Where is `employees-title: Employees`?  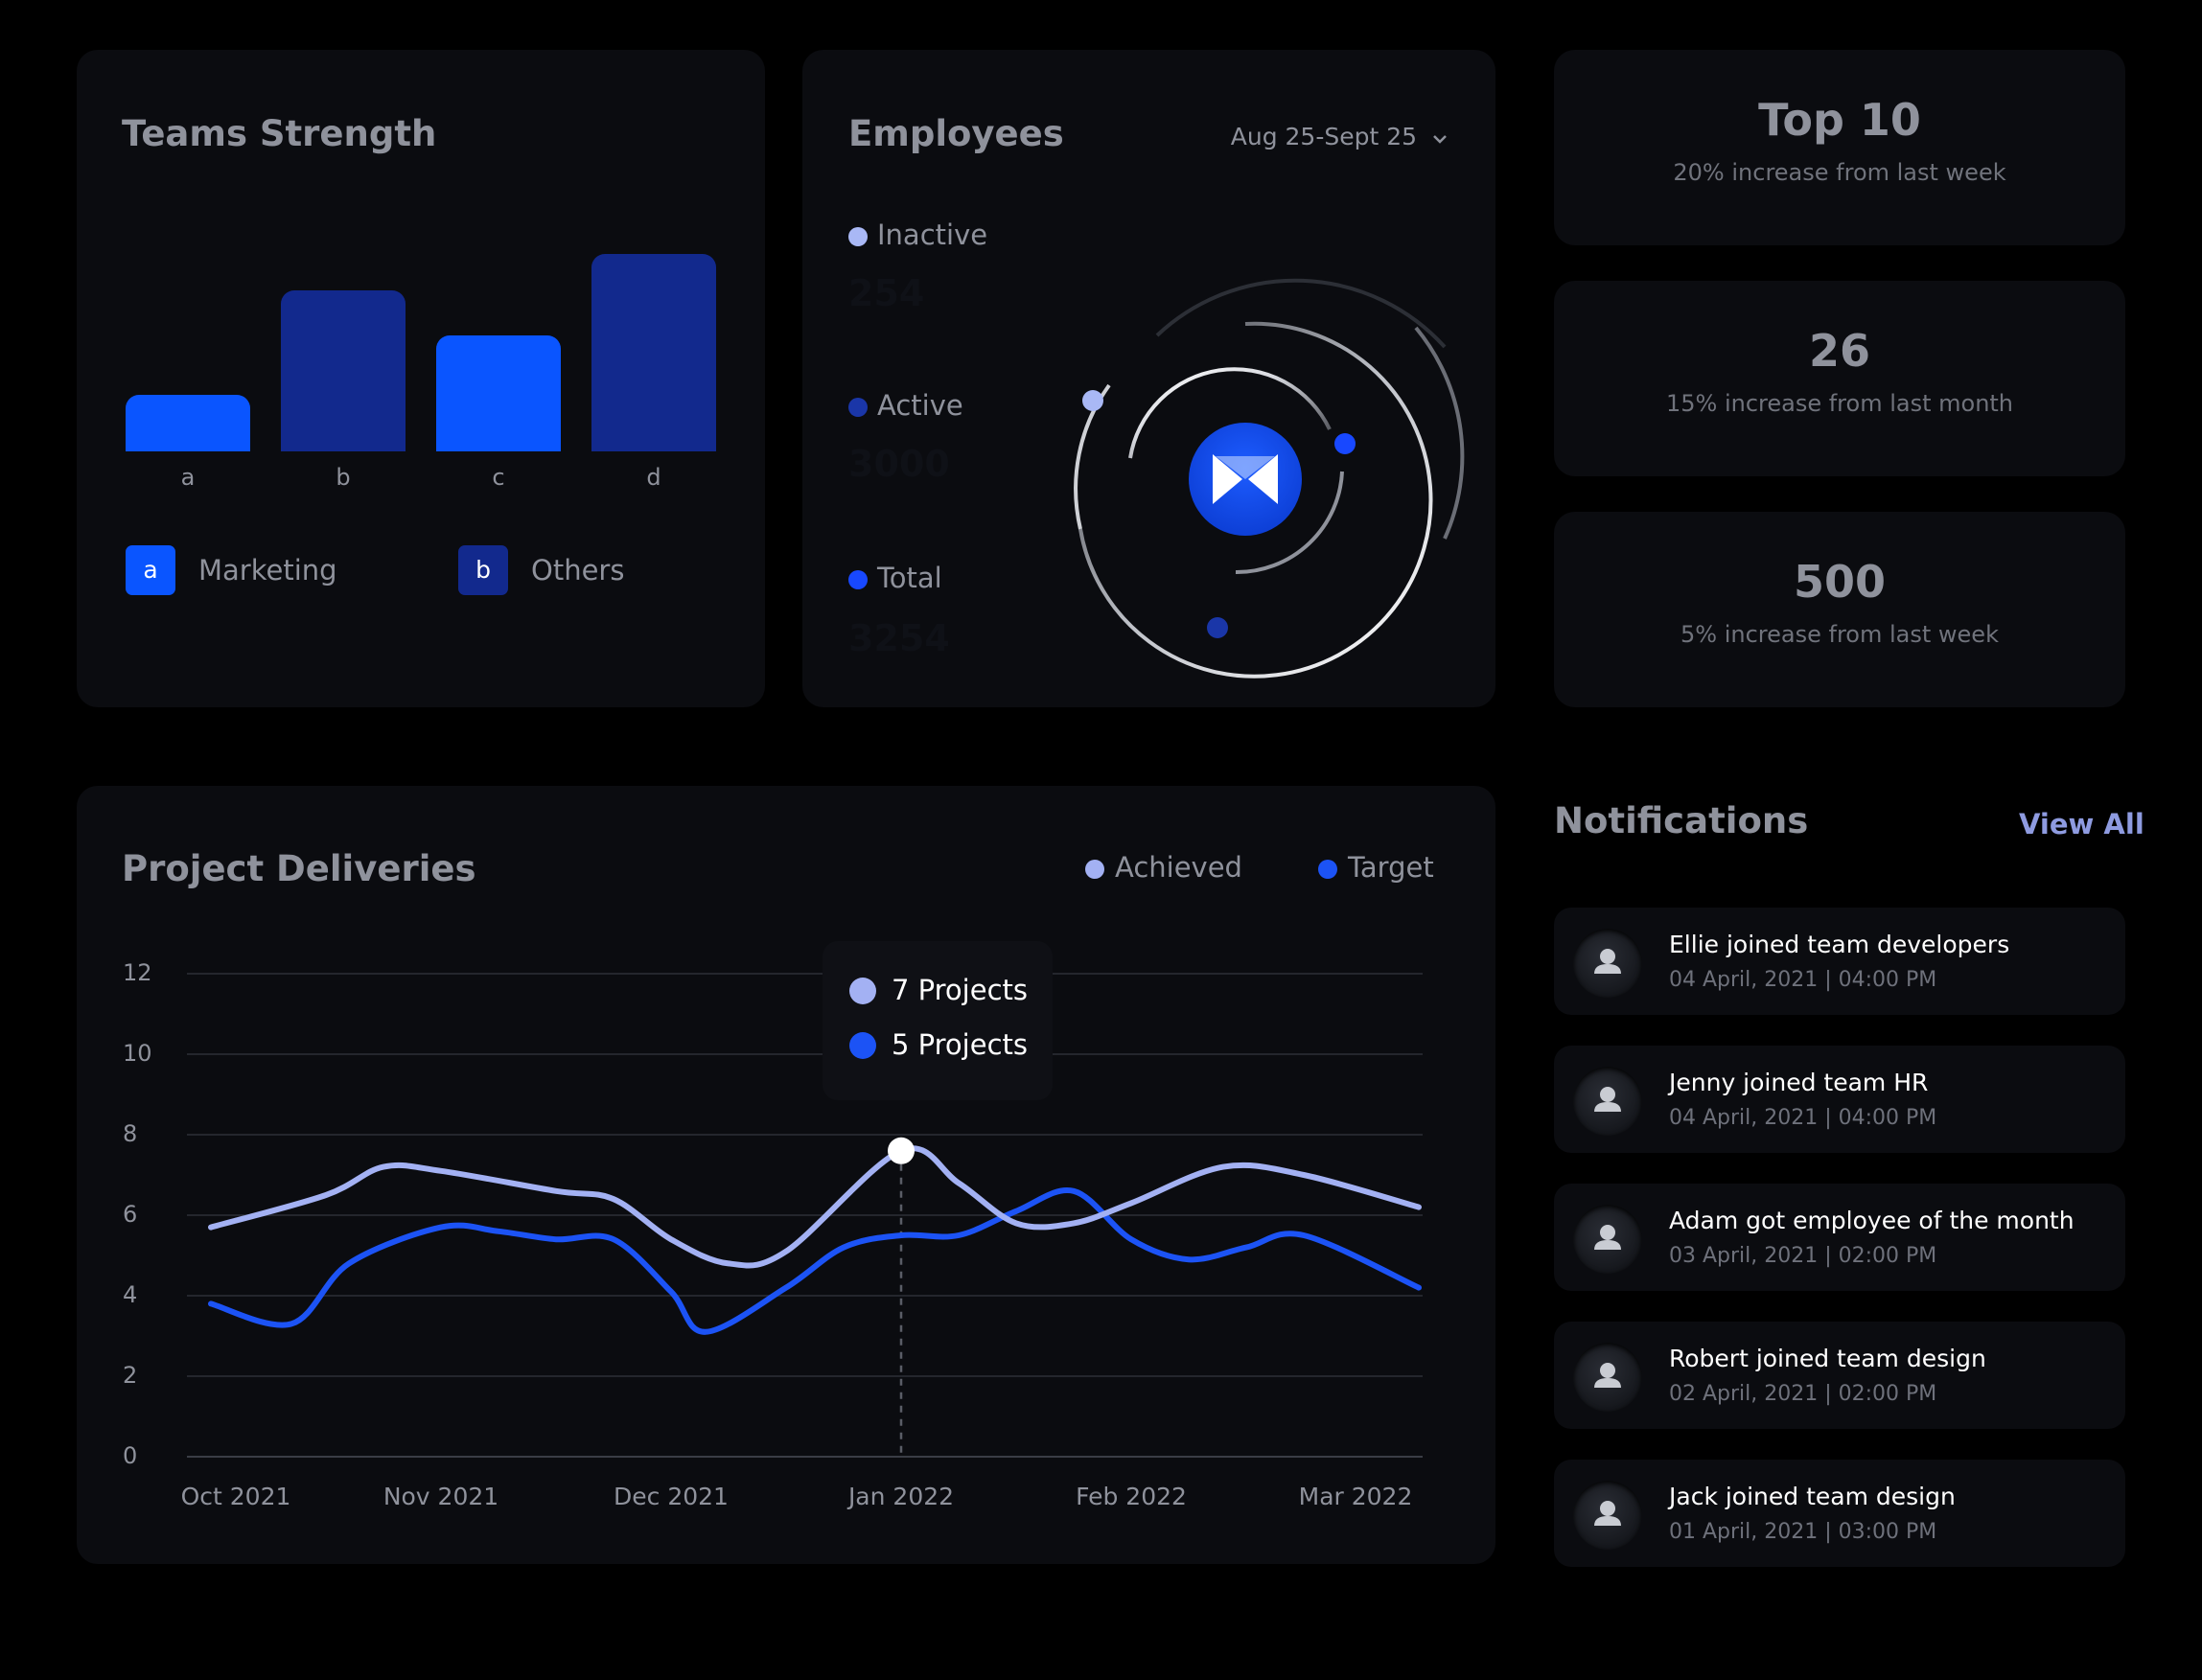 employees-title: Employees is located at coordinates (956, 133).